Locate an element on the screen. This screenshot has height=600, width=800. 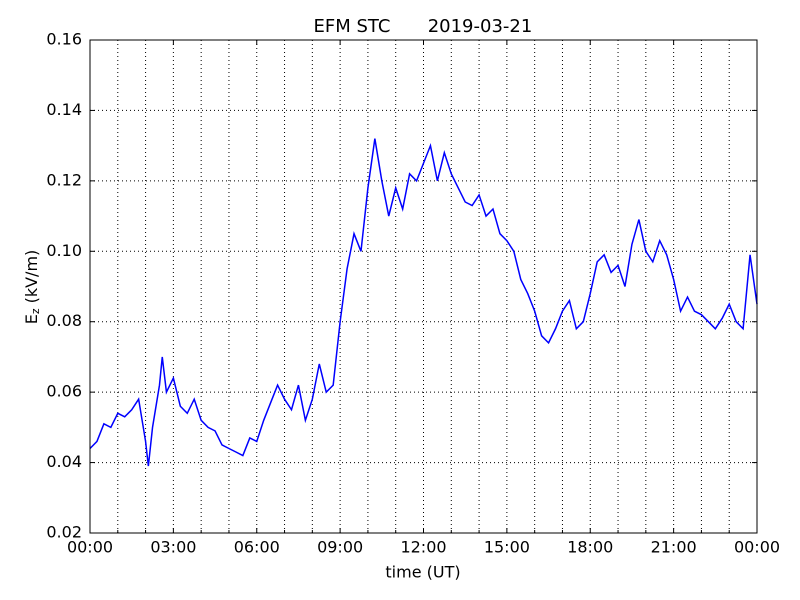
x-tick-label: 06:00 is located at coordinates (257, 547).